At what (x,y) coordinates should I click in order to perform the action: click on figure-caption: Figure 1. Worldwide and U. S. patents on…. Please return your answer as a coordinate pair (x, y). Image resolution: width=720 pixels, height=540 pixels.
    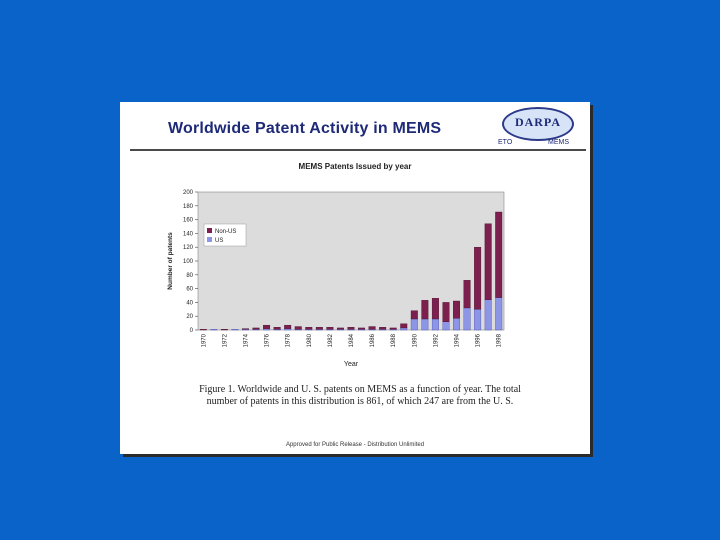
    Looking at the image, I should click on (360, 396).